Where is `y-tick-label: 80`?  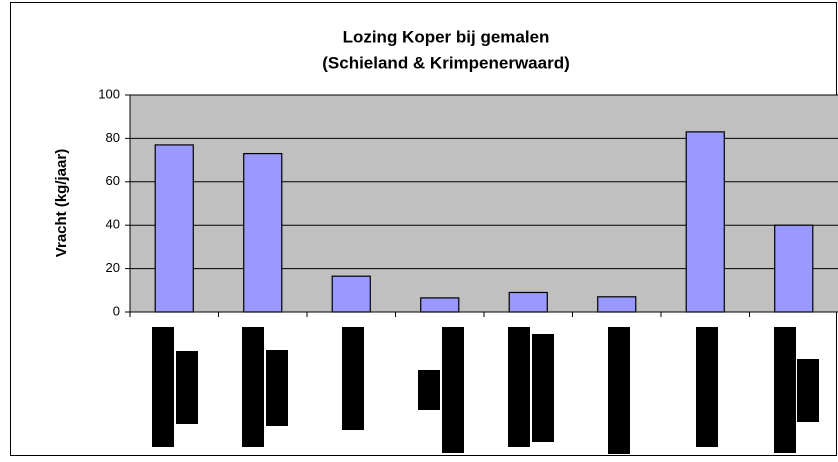
y-tick-label: 80 is located at coordinates (113, 137).